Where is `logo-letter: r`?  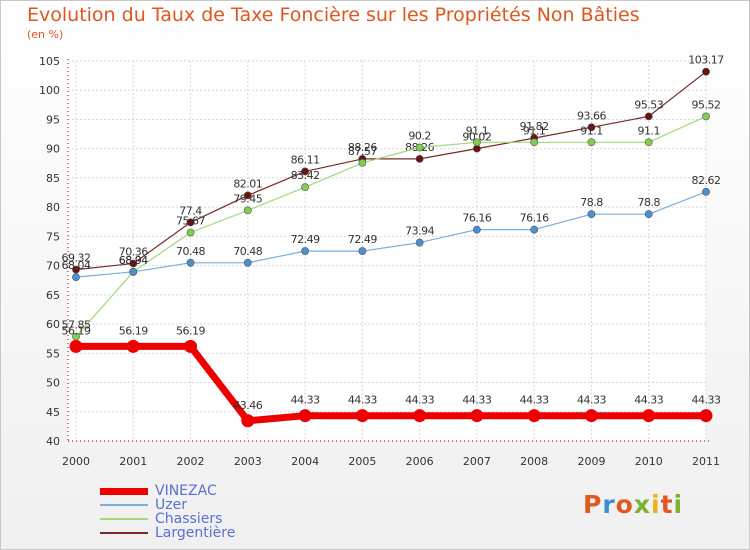
logo-letter: r is located at coordinates (609, 504).